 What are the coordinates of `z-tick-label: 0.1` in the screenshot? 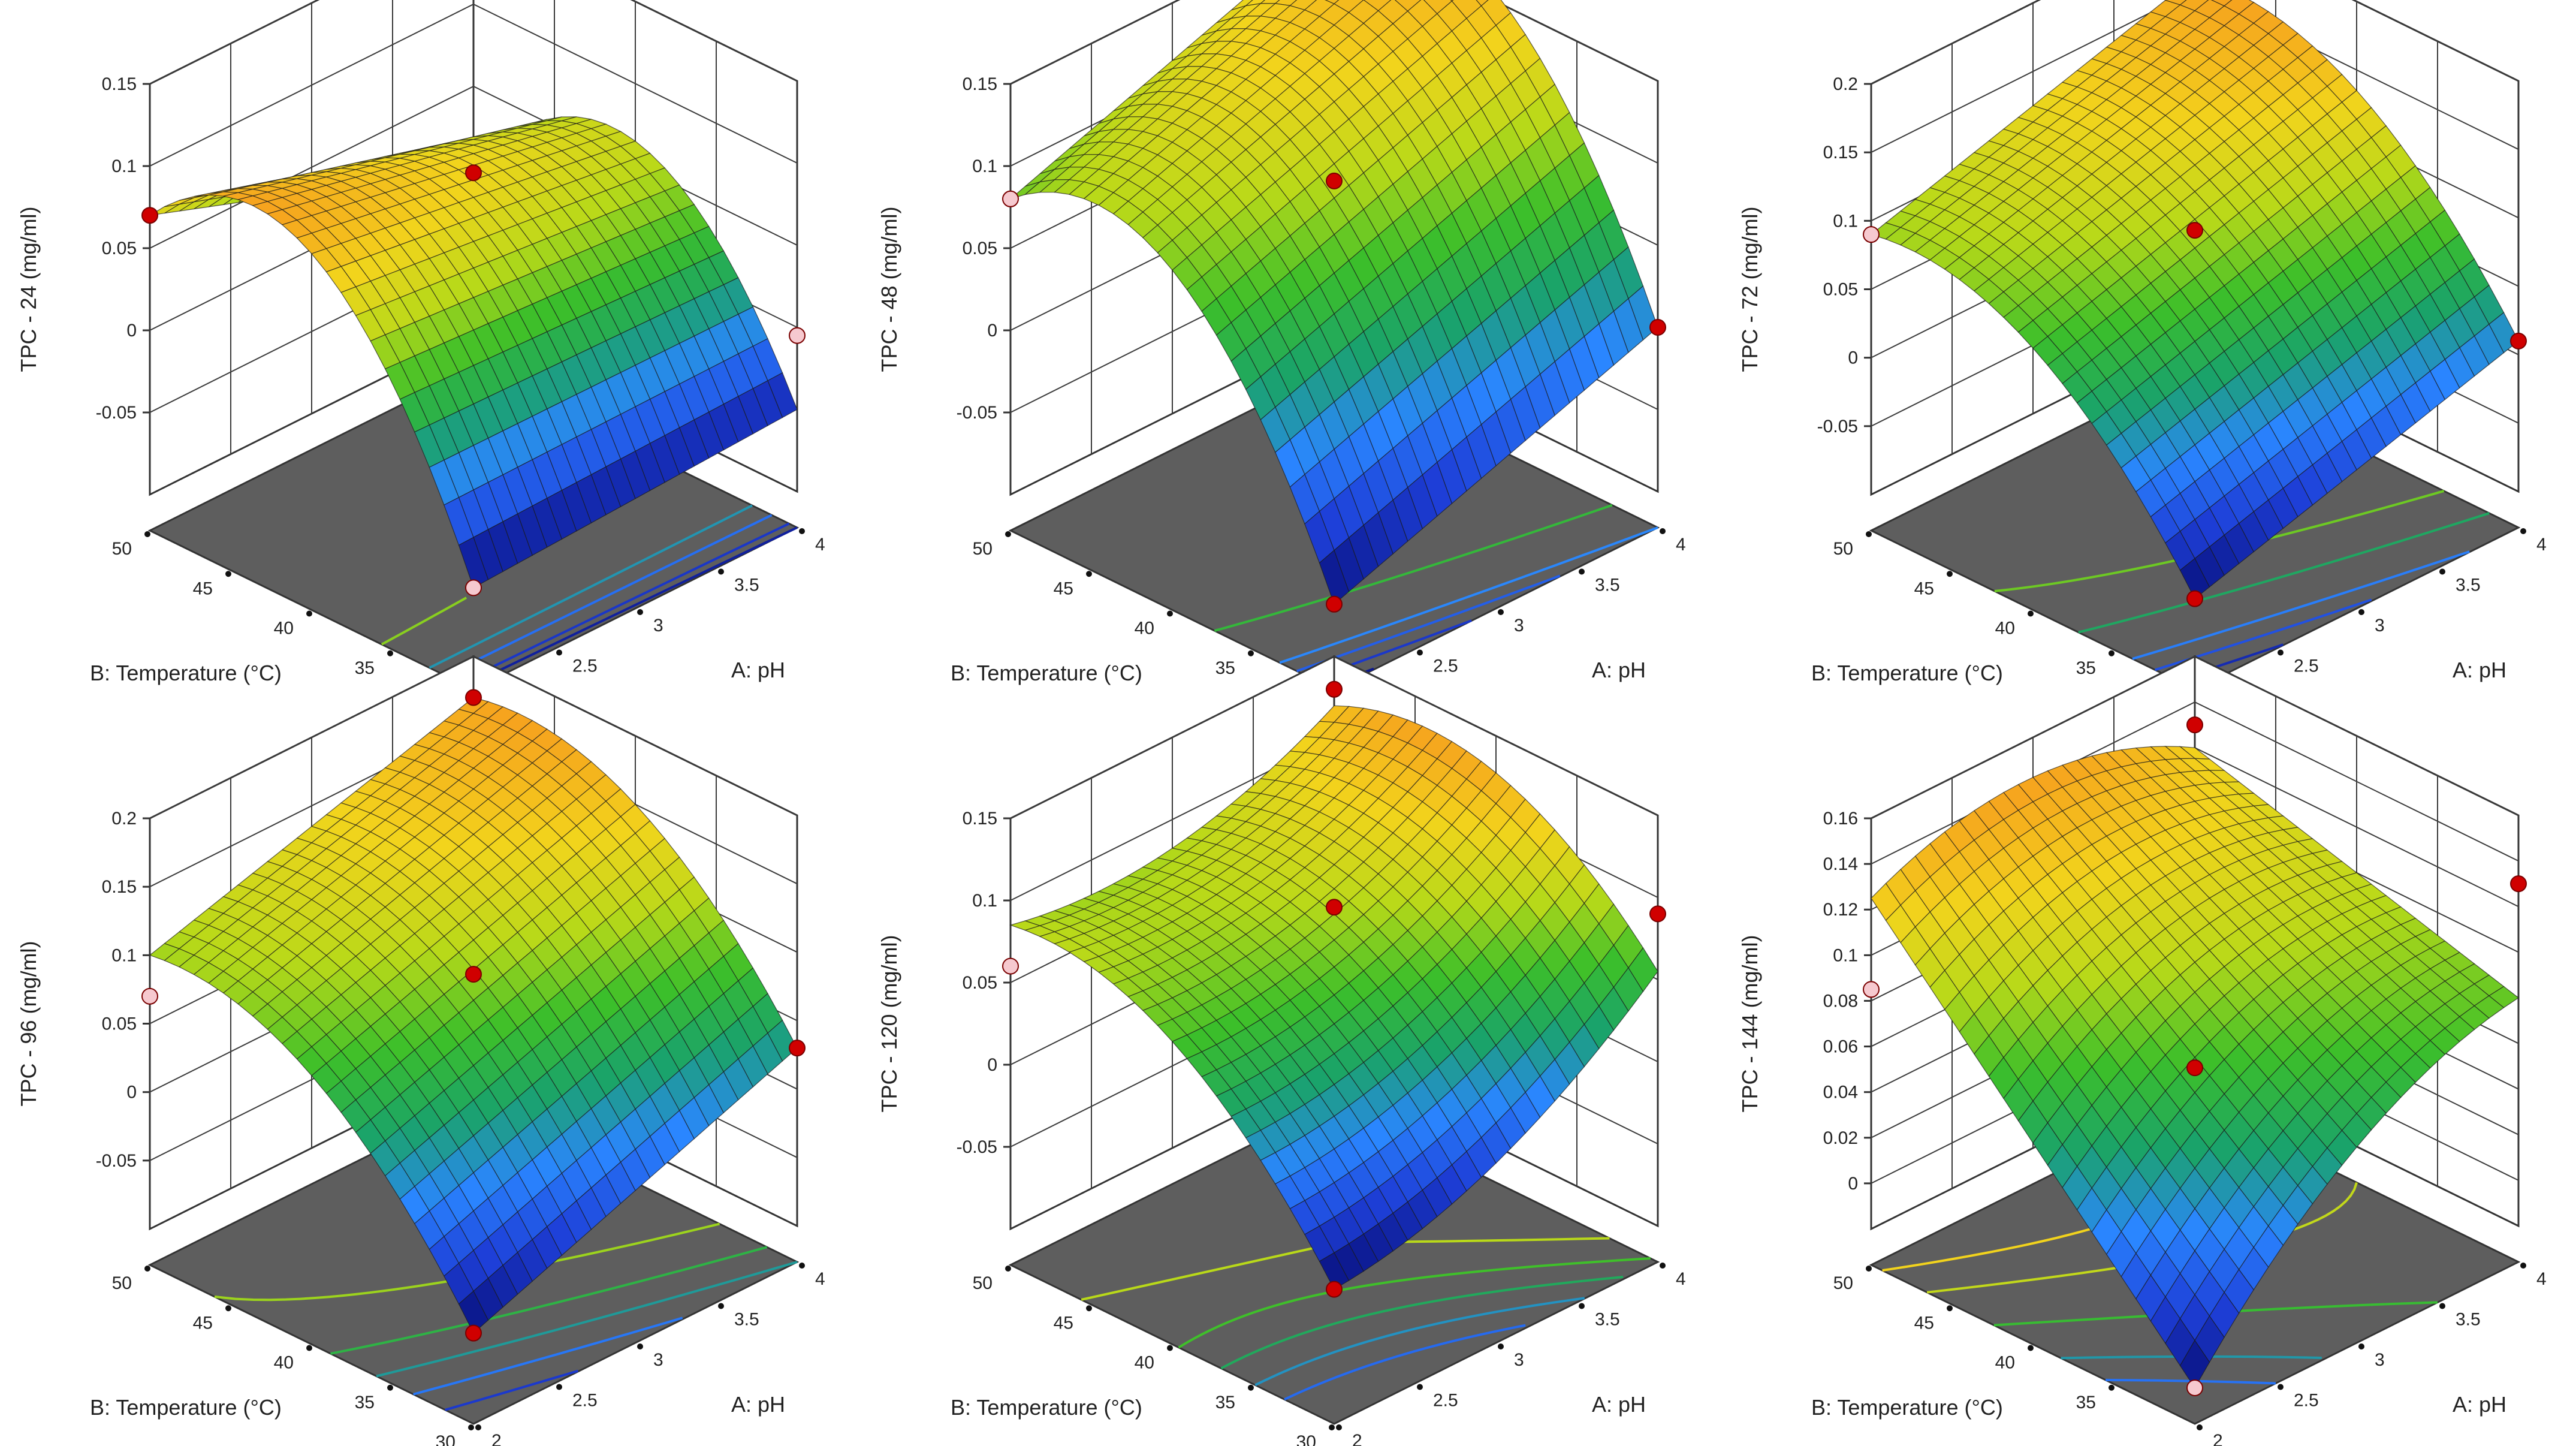 It's located at (124, 166).